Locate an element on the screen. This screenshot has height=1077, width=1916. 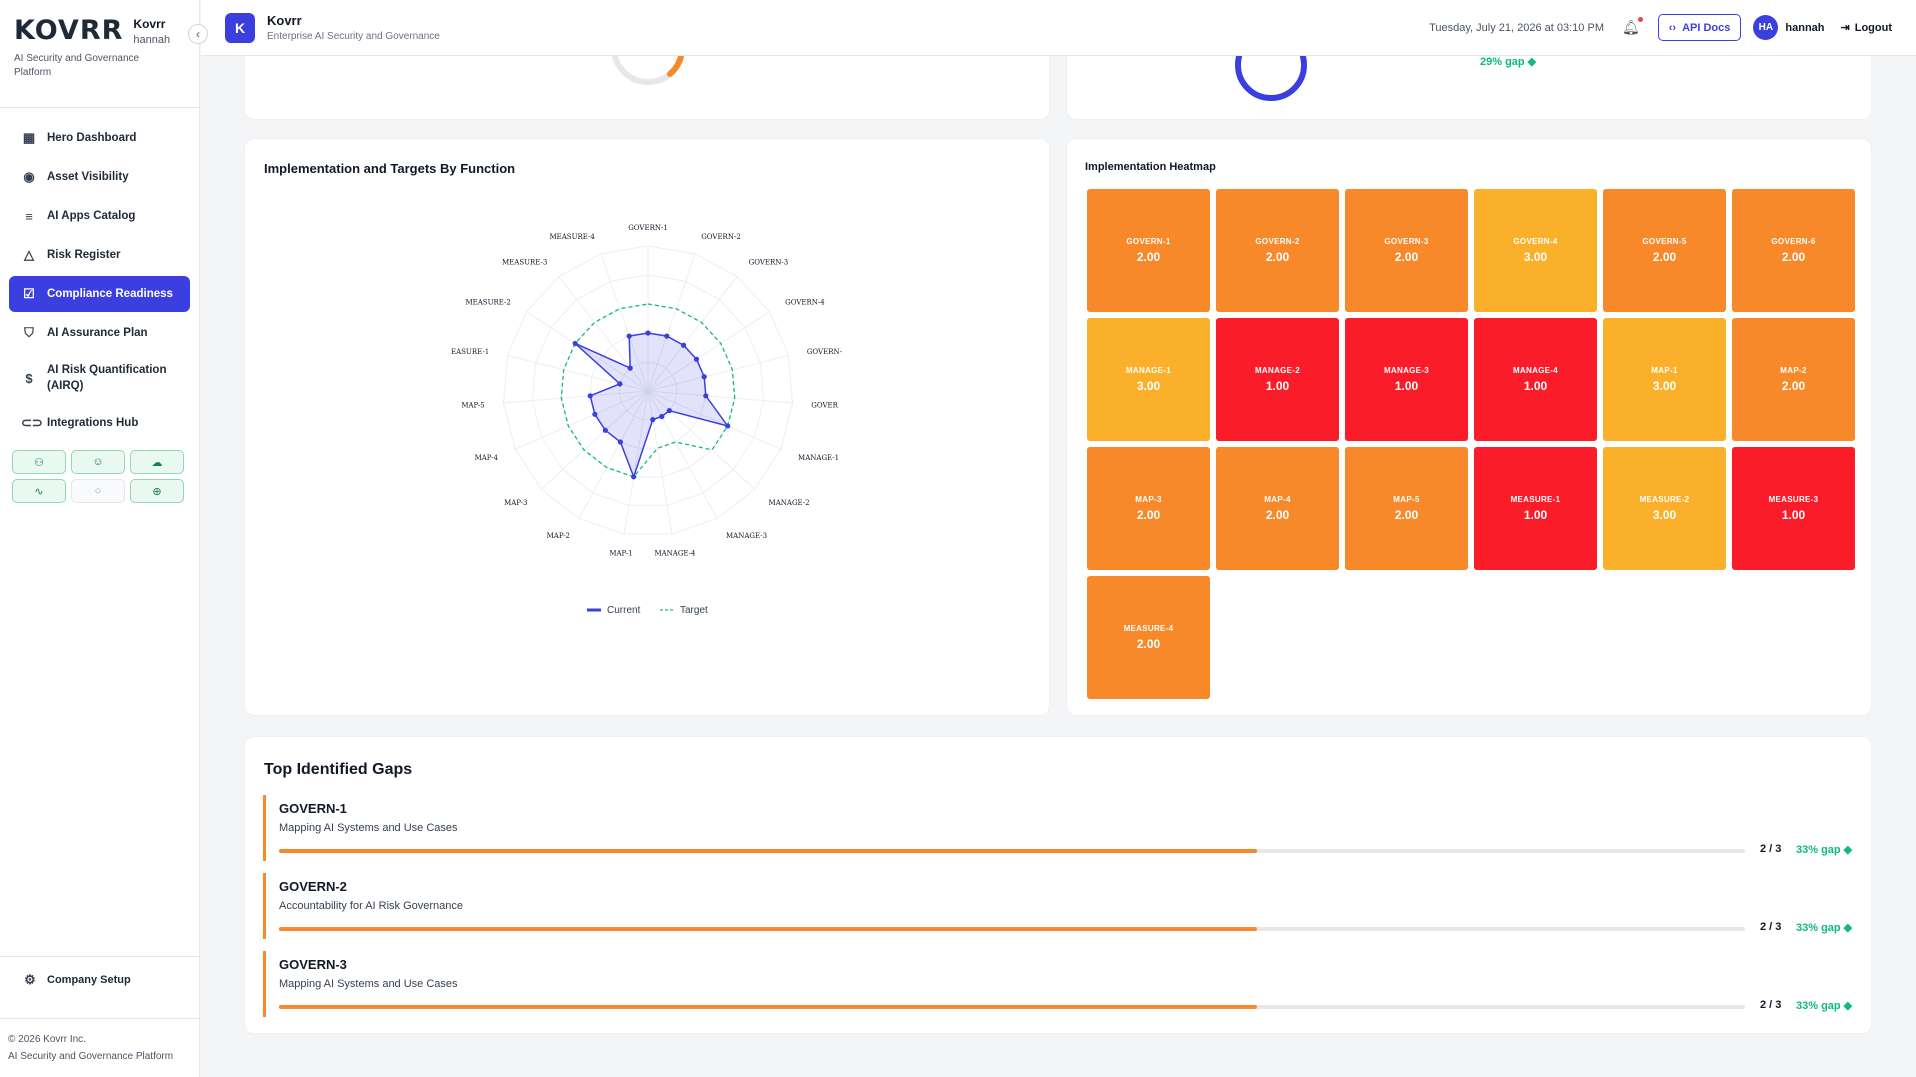
heatmap-cell: MEASURE-1 1.00 is located at coordinates (1535, 508).